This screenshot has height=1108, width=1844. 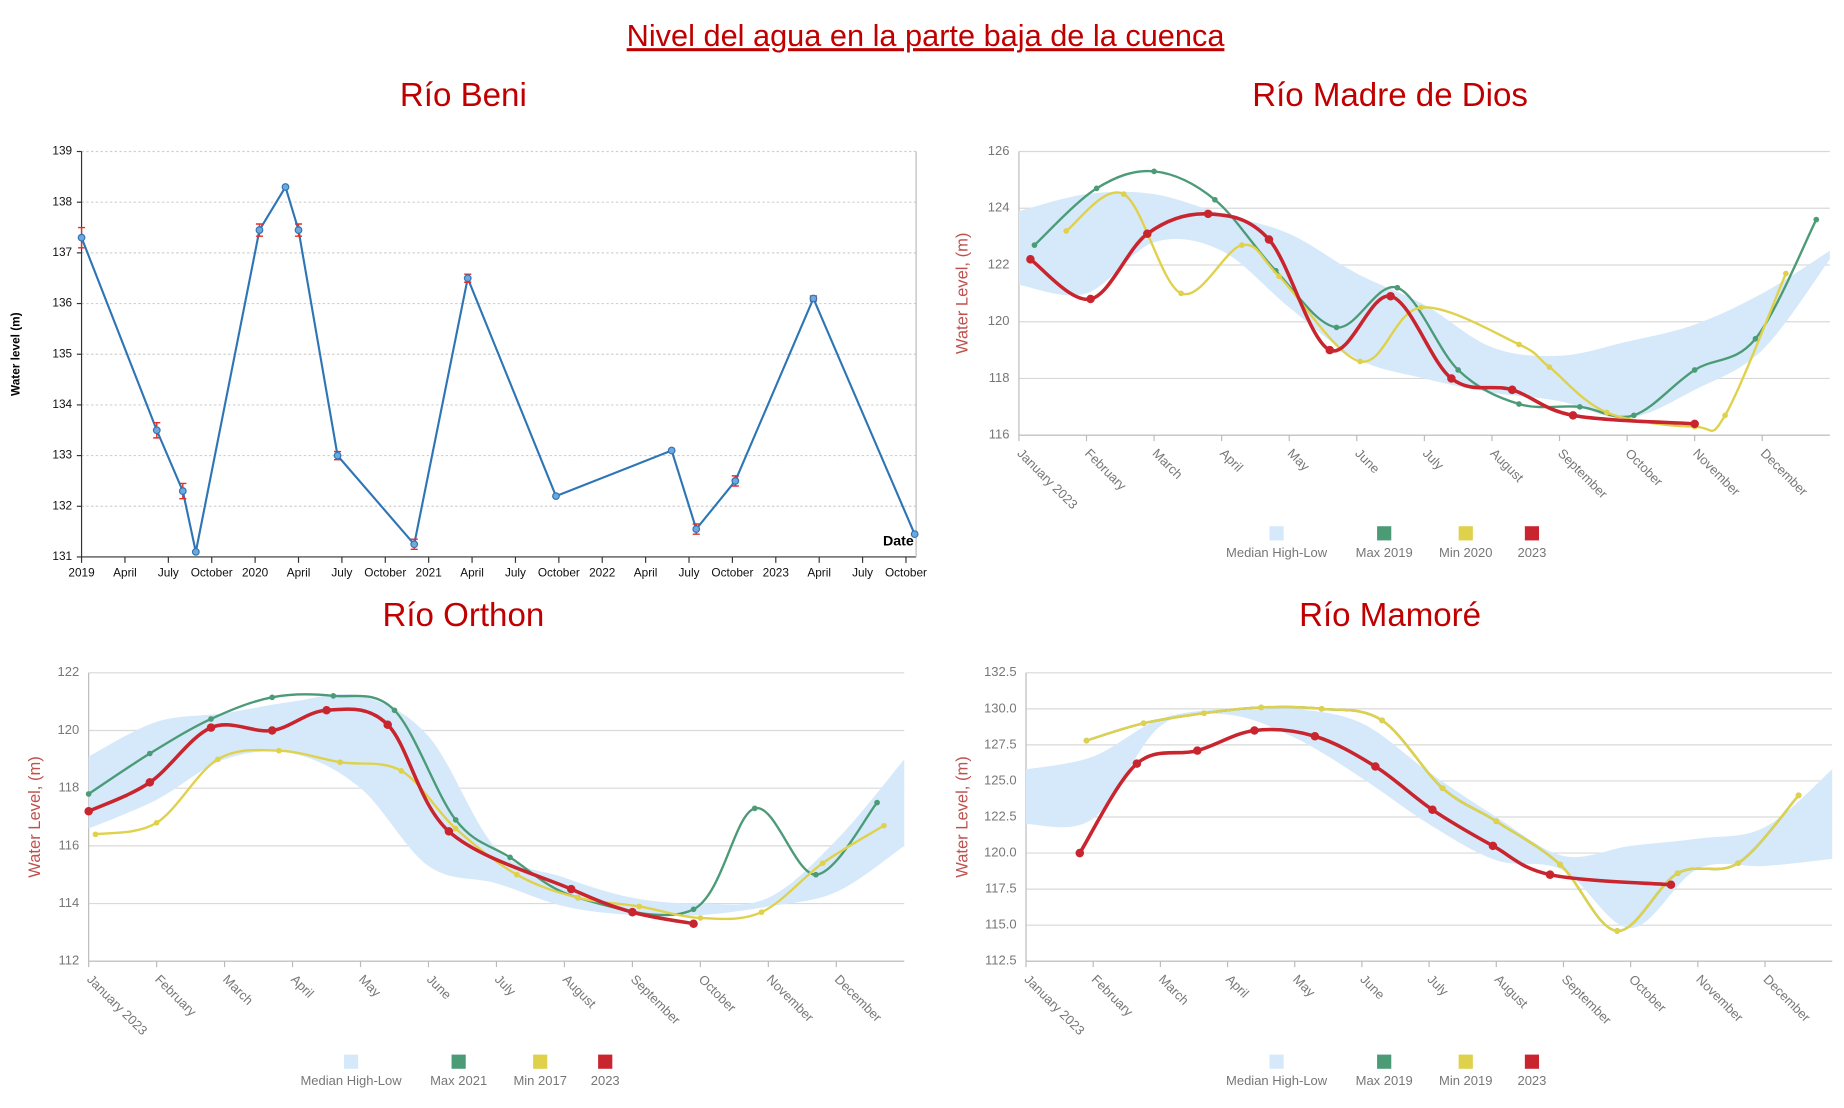 I want to click on x-tick-label: November, so click(x=1719, y=998).